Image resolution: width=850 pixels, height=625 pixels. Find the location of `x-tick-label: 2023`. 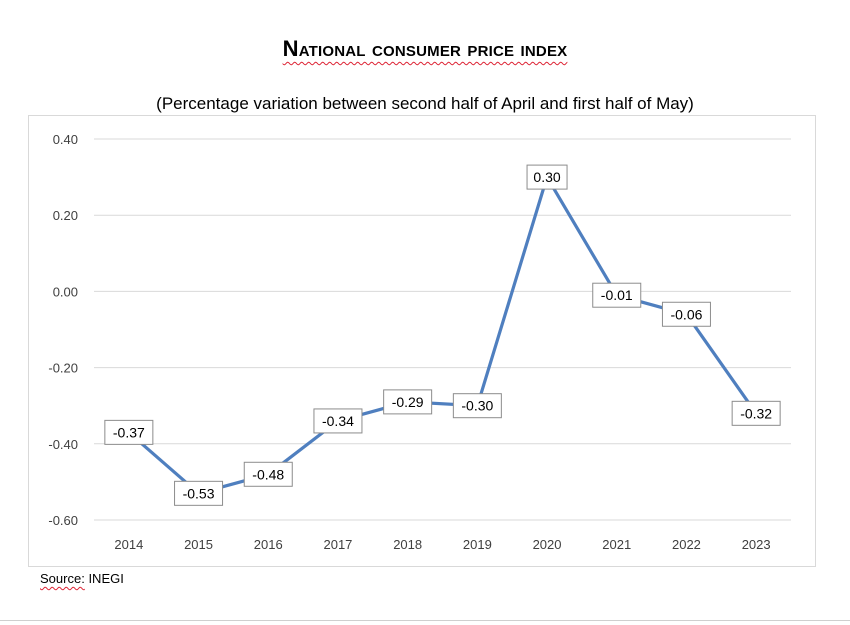

x-tick-label: 2023 is located at coordinates (756, 544).